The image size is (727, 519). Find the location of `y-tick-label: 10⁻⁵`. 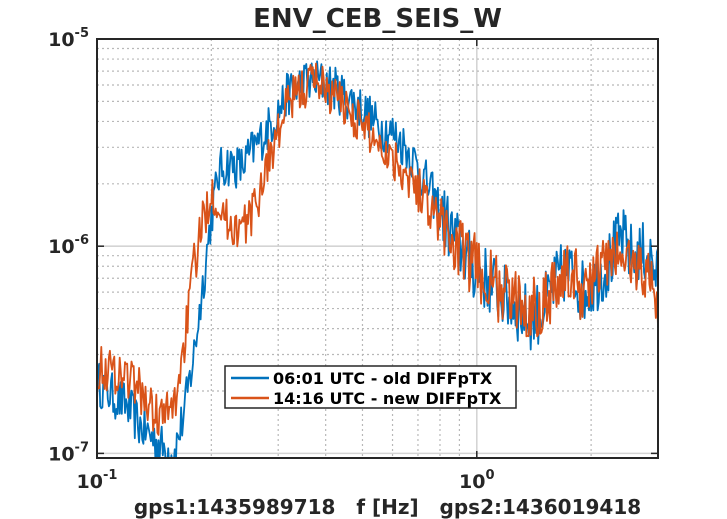

y-tick-label: 10⁻⁵ is located at coordinates (68, 38).